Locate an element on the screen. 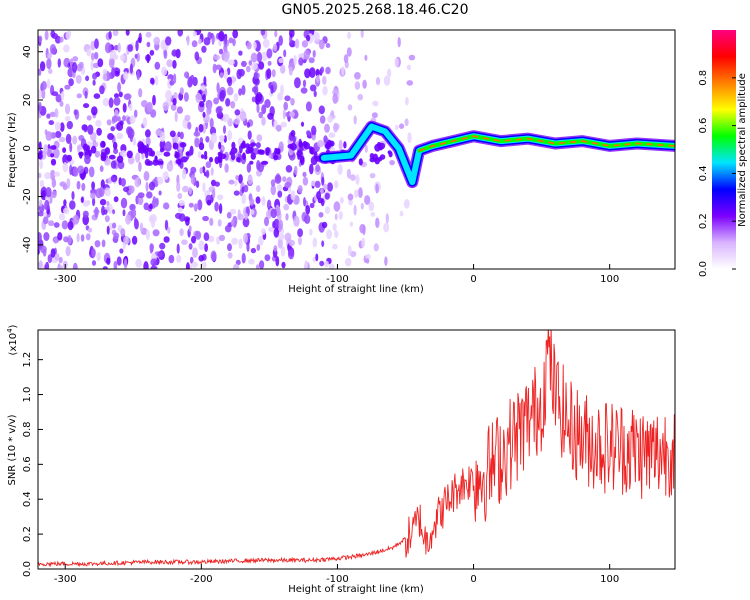  y-tick-label: 1.0 is located at coordinates (27, 395).